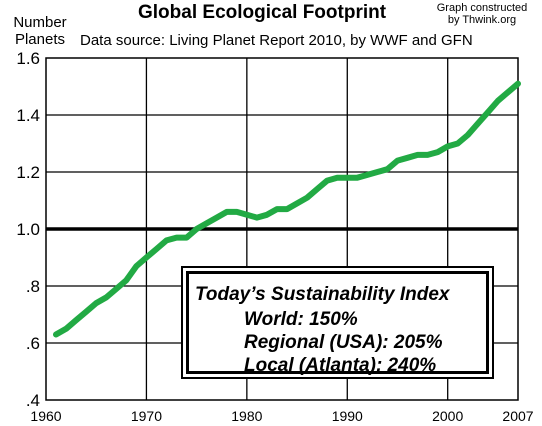  What do you see at coordinates (343, 342) in the screenshot?
I see `index-regional: Regional (USA): 205%` at bounding box center [343, 342].